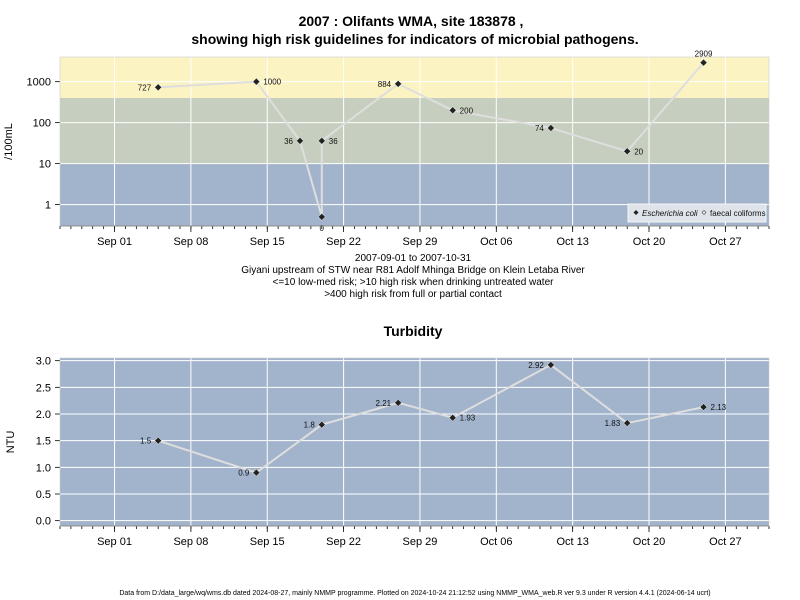  Describe the element at coordinates (385, 84) in the screenshot. I see `data-label: 884` at that location.